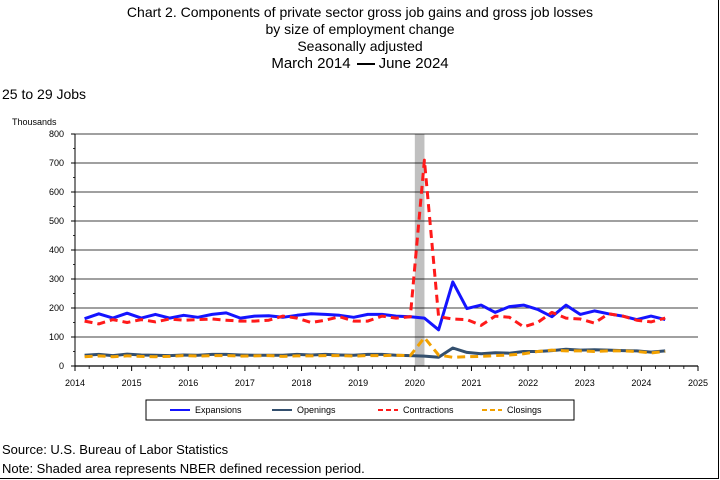 This screenshot has height=480, width=720. I want to click on x-tick-label: 2017, so click(245, 383).